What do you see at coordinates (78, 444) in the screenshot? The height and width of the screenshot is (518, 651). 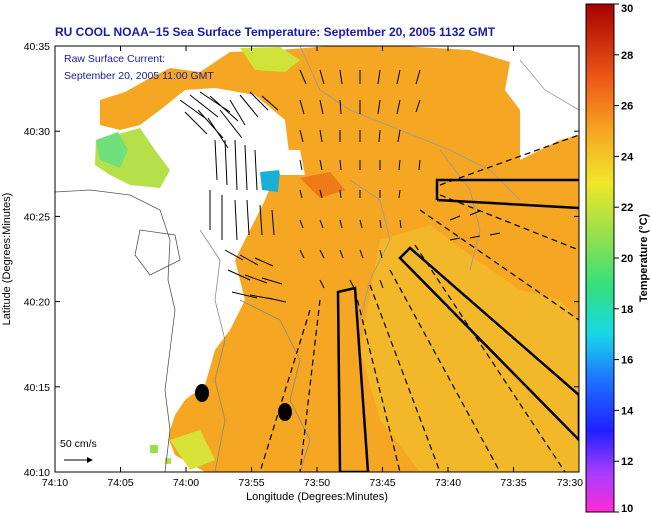 I see `scale-label: 50 cm/s` at bounding box center [78, 444].